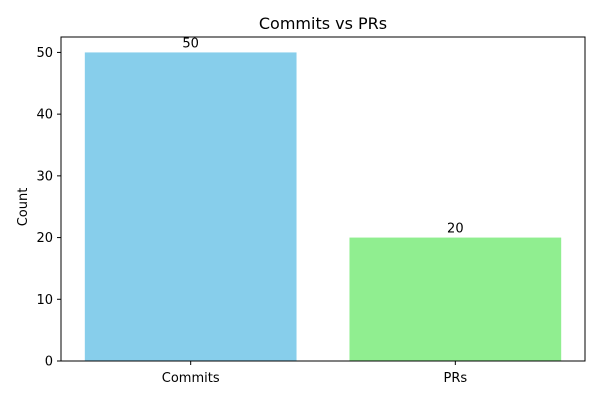 The height and width of the screenshot is (400, 600). Describe the element at coordinates (455, 378) in the screenshot. I see `x-tick-label-prs: PRs` at that location.